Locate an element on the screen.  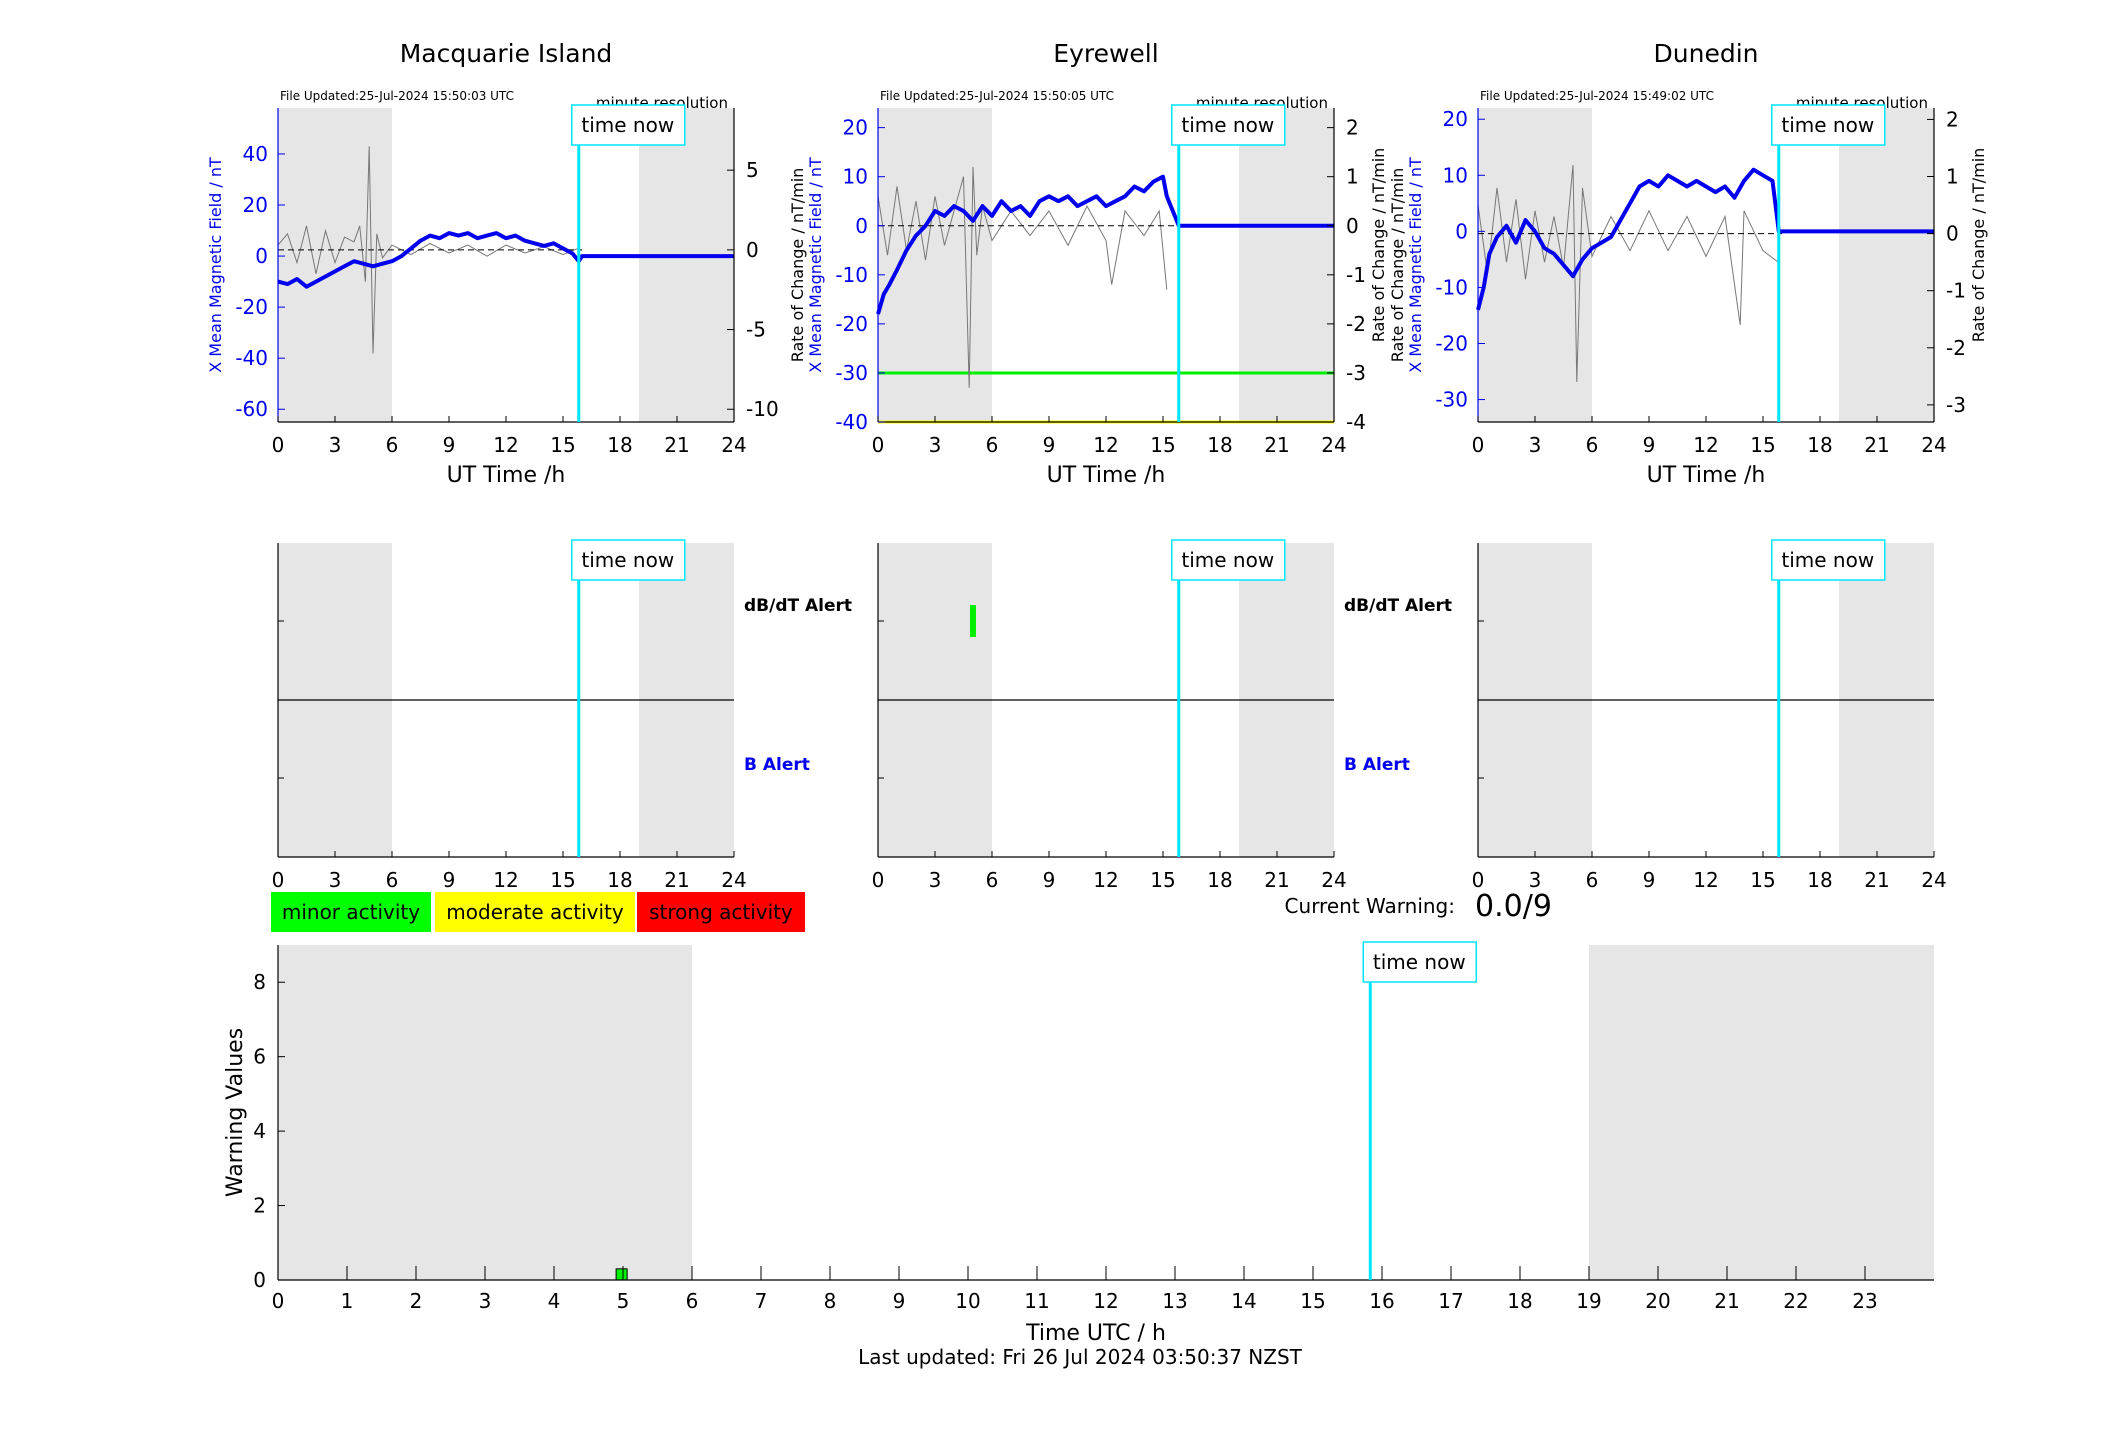
time-now-label-alert-3: time now is located at coordinates (1827, 560).